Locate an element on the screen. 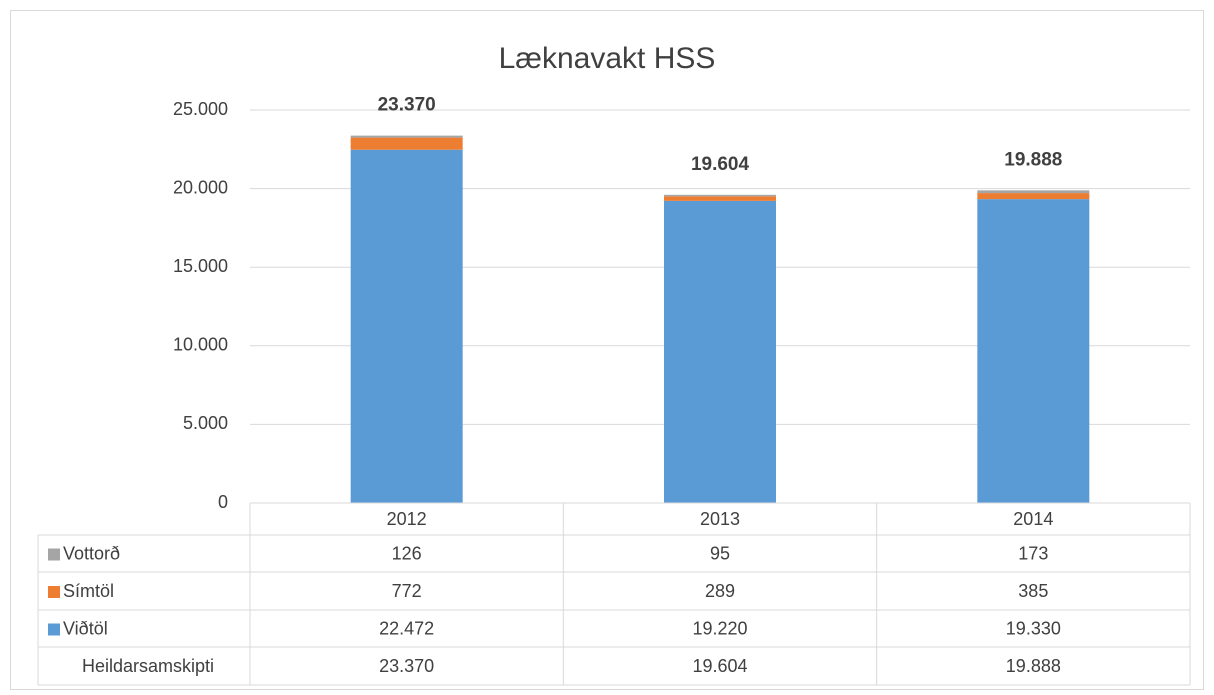  x-tick-label: 2014 is located at coordinates (1033, 519).